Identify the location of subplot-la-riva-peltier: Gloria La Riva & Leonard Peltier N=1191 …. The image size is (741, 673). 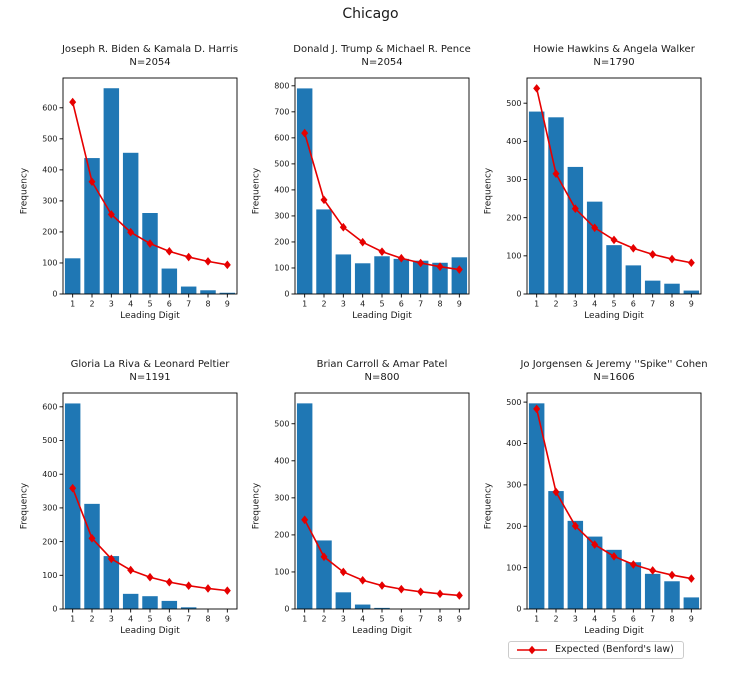
(129, 497).